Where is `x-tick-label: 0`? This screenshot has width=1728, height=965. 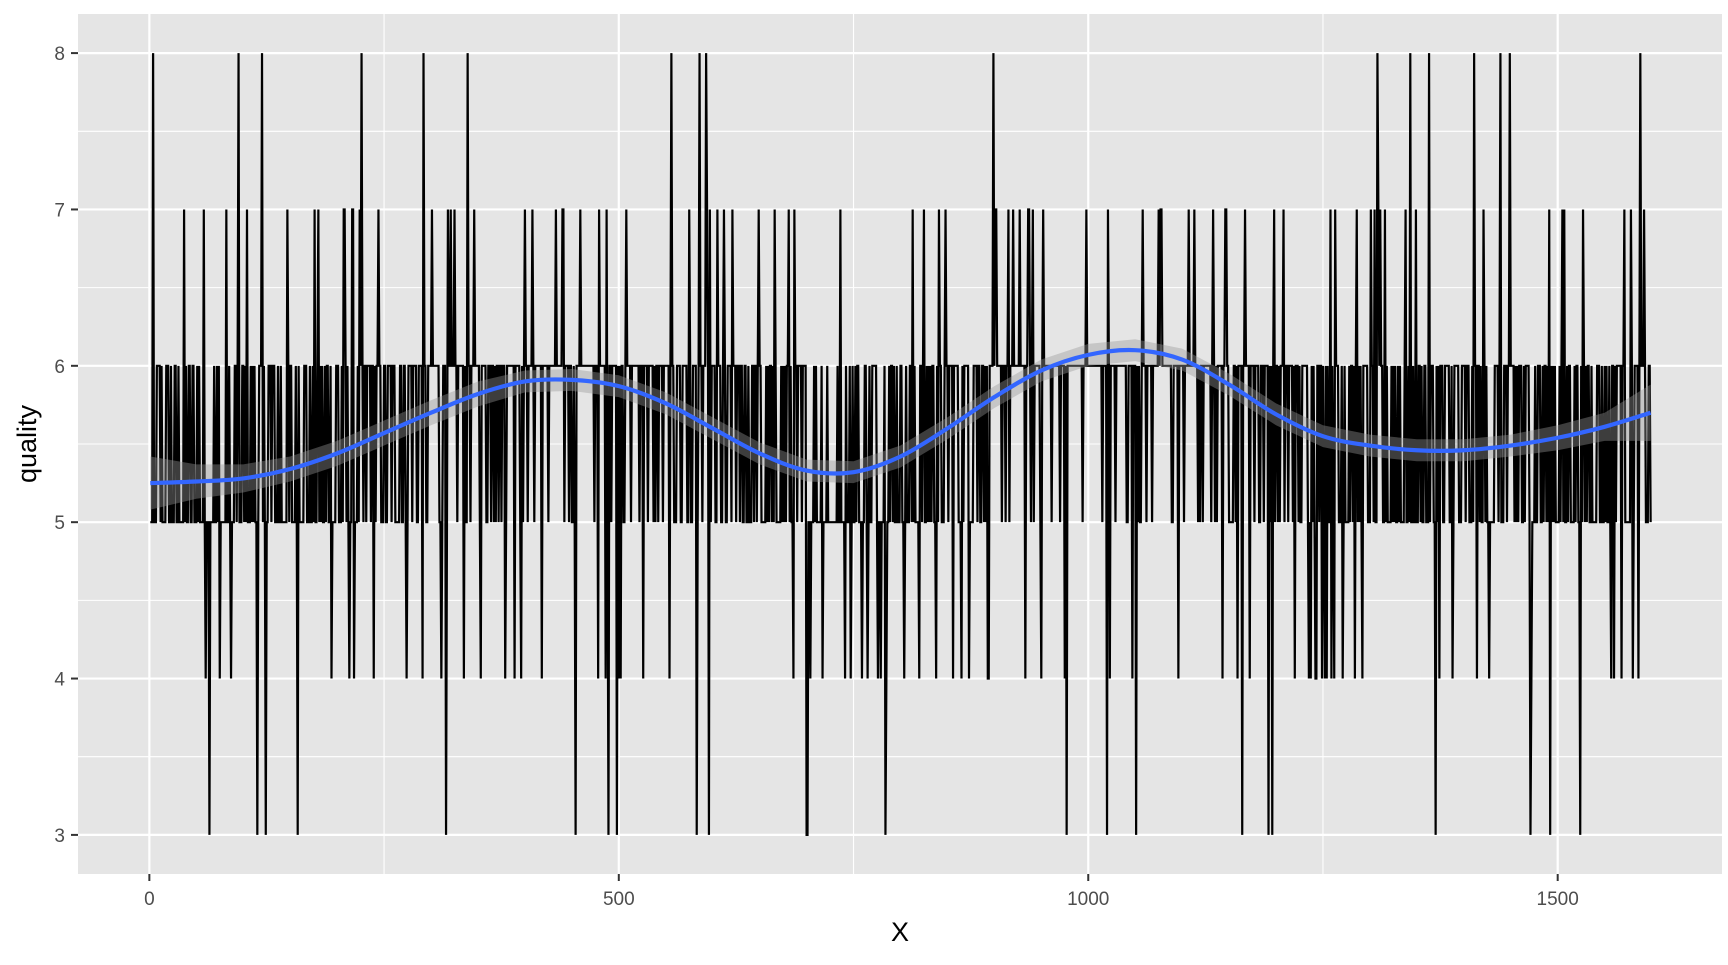 x-tick-label: 0 is located at coordinates (149, 899).